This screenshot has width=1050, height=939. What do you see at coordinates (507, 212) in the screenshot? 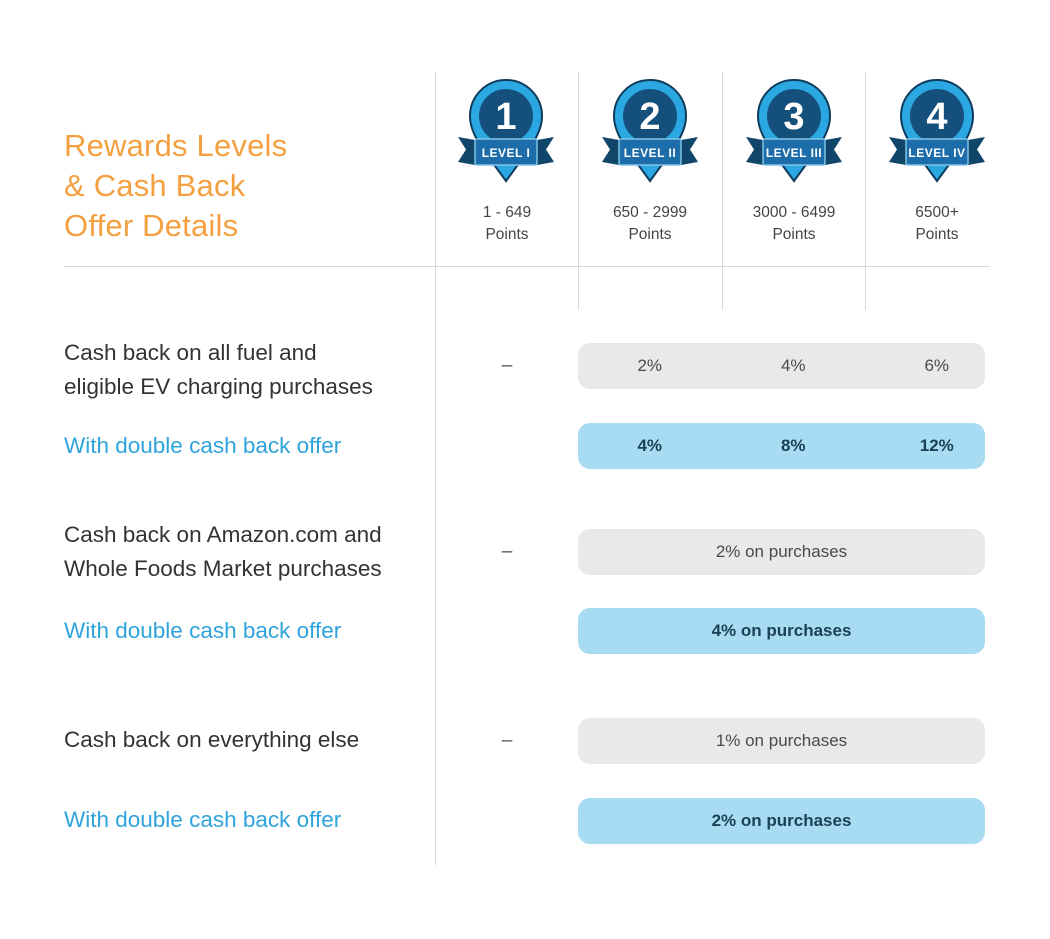
I see `points-value: 1 - 649` at bounding box center [507, 212].